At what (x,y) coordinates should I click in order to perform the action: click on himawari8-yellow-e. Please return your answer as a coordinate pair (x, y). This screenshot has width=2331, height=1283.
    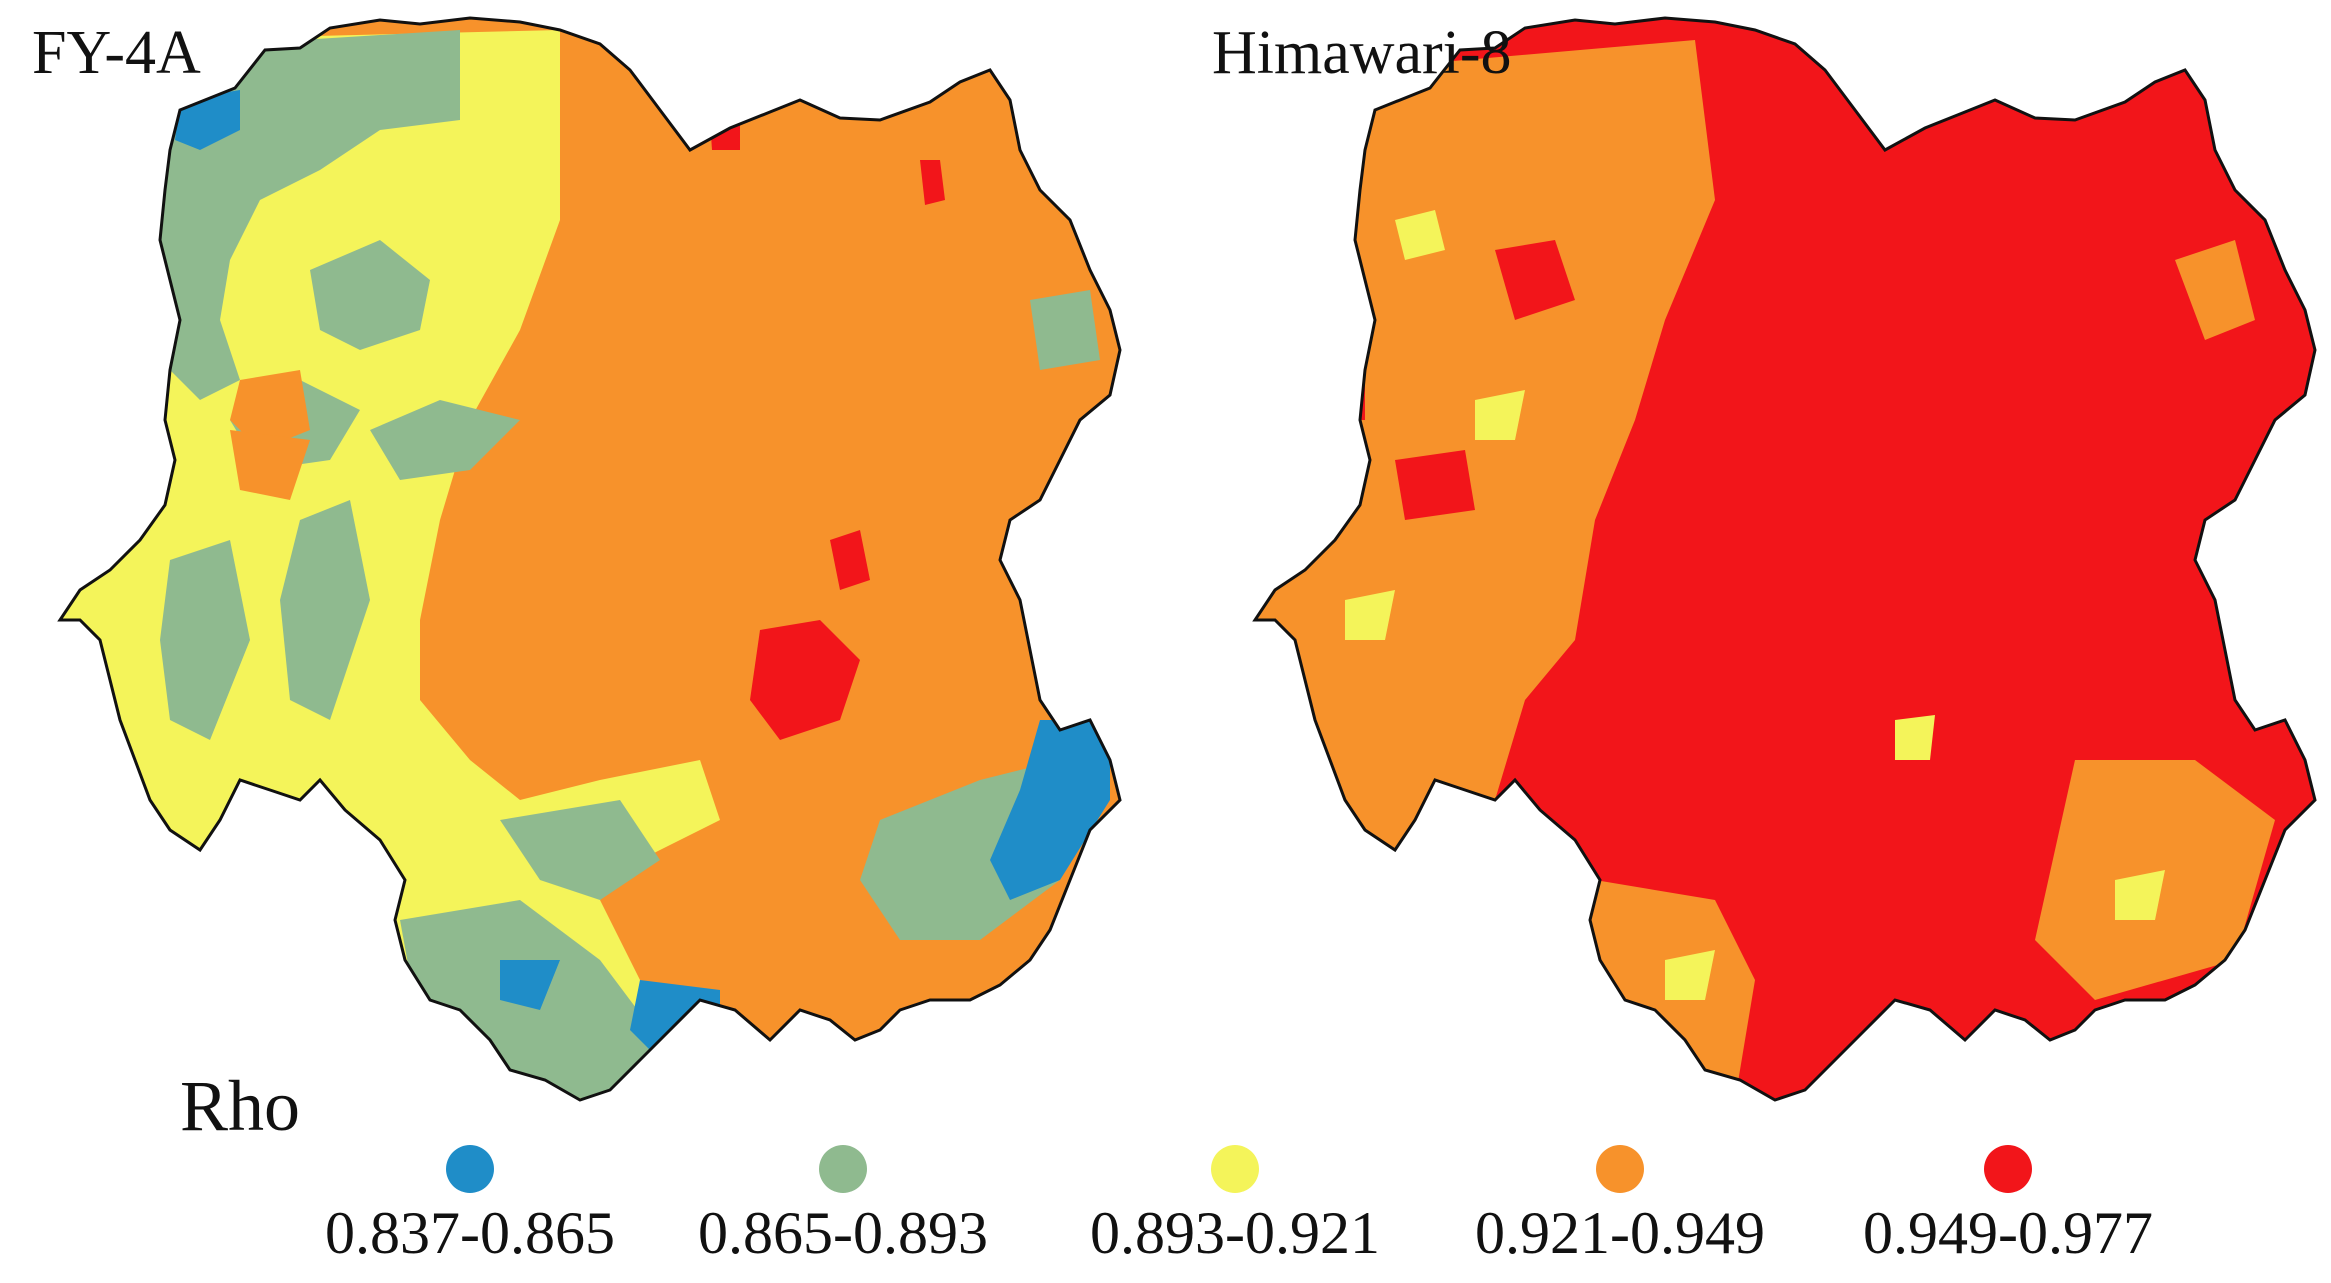
    Looking at the image, I should click on (2140, 895).